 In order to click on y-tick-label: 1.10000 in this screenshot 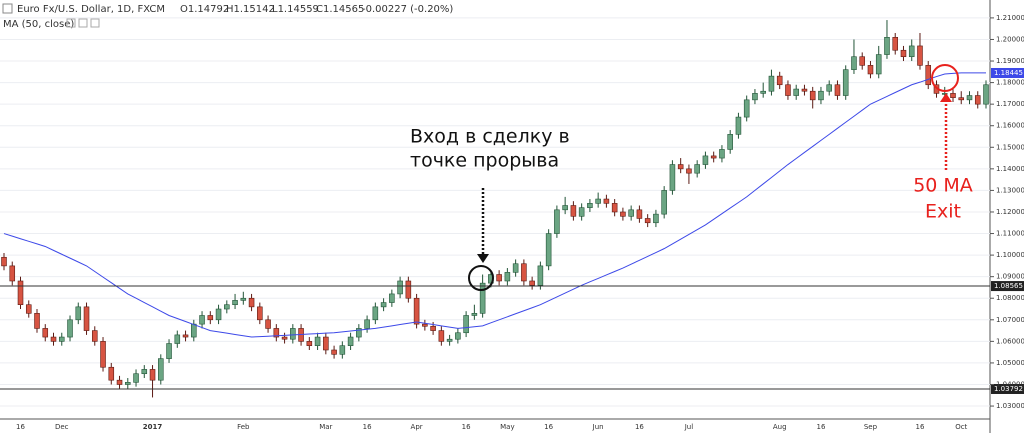, I will do `click(1010, 255)`.